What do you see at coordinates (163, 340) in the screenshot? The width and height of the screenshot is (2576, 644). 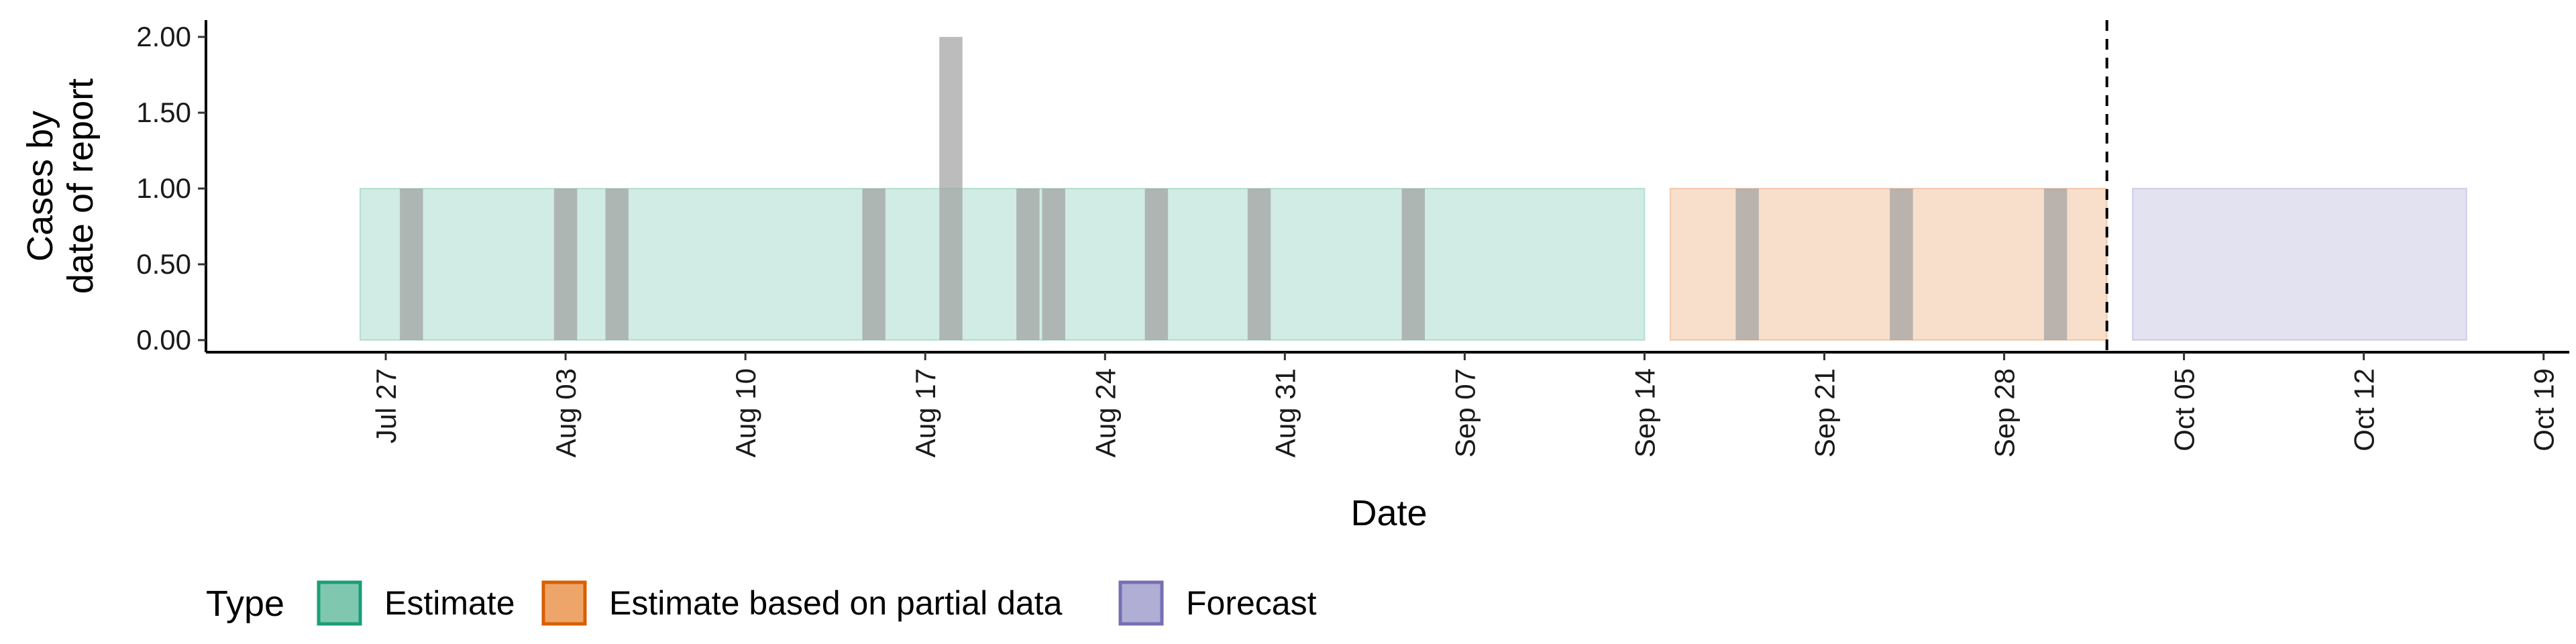 I see `y-tick-label: 0.00` at bounding box center [163, 340].